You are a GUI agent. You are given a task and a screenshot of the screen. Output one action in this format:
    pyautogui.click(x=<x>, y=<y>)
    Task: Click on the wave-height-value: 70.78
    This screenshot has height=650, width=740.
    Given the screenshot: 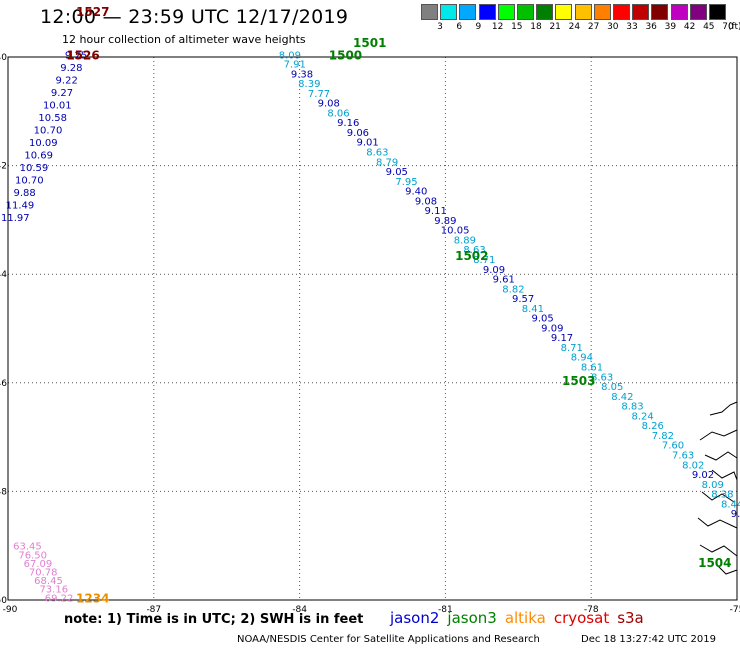 What is the action you would take?
    pyautogui.click(x=43, y=572)
    